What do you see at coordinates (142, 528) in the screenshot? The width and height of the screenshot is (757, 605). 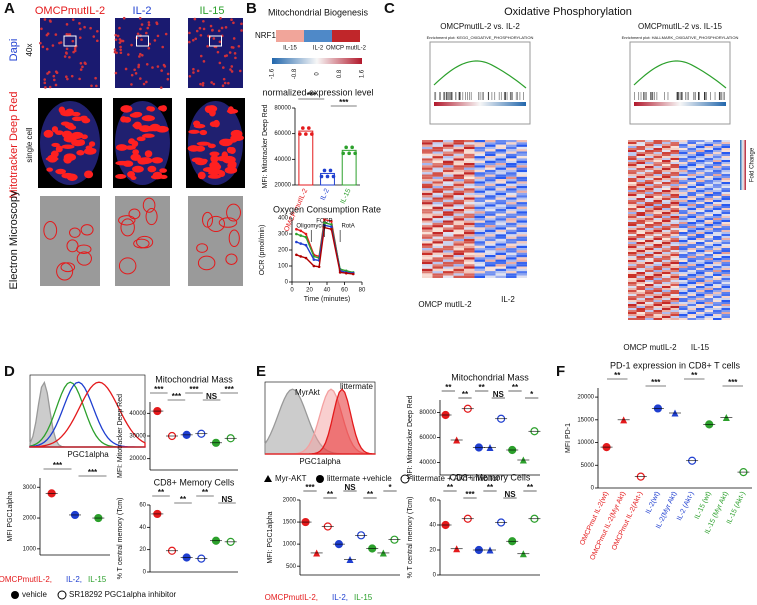 I see `y-tick-label: 40` at bounding box center [142, 528].